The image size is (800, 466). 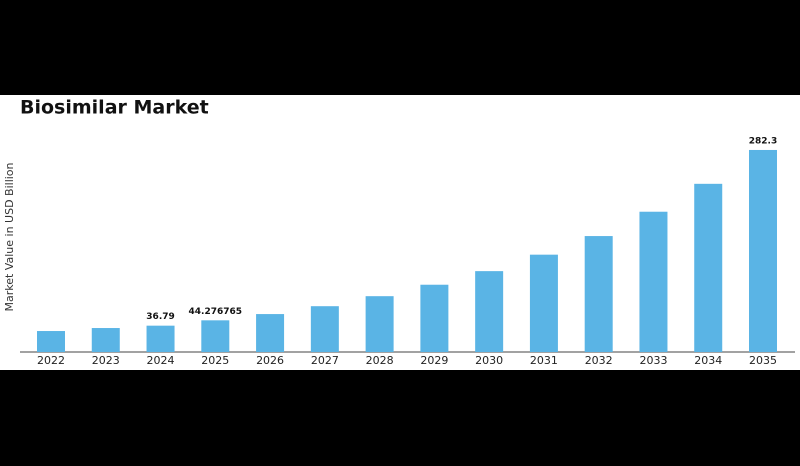 What do you see at coordinates (114, 108) in the screenshot?
I see `chart-title: Biosimilar Market` at bounding box center [114, 108].